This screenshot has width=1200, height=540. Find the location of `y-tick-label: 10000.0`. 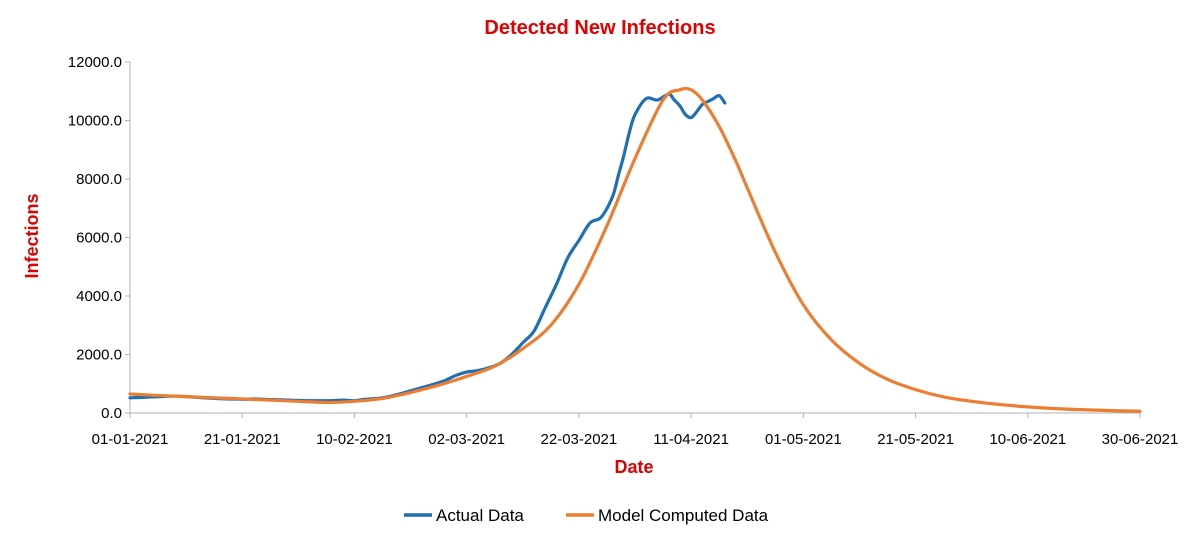

y-tick-label: 10000.0 is located at coordinates (95, 121).